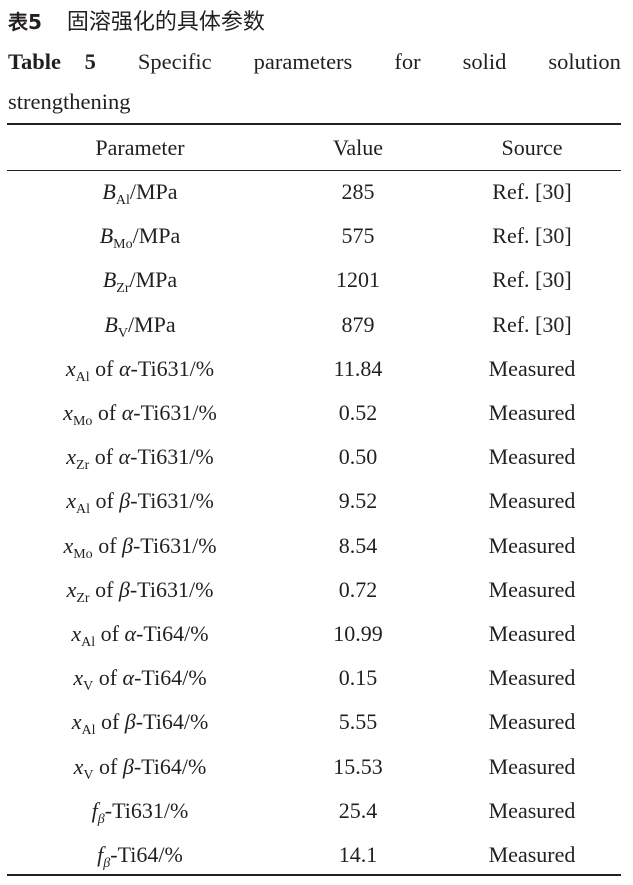  Describe the element at coordinates (358, 501) in the screenshot. I see `value-cell: 9.52` at that location.